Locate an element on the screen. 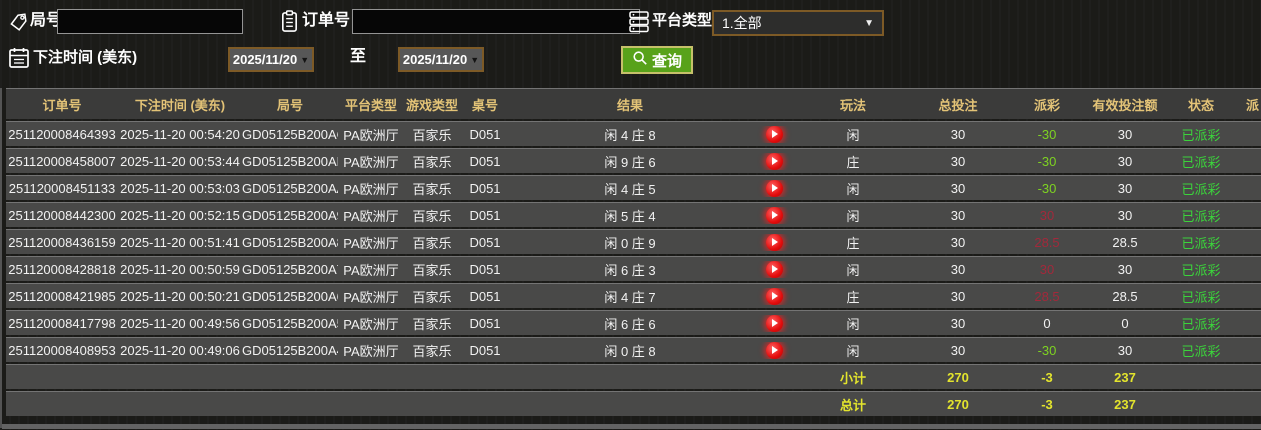 The width and height of the screenshot is (1261, 430). cell-payout: 30 is located at coordinates (1047, 269).